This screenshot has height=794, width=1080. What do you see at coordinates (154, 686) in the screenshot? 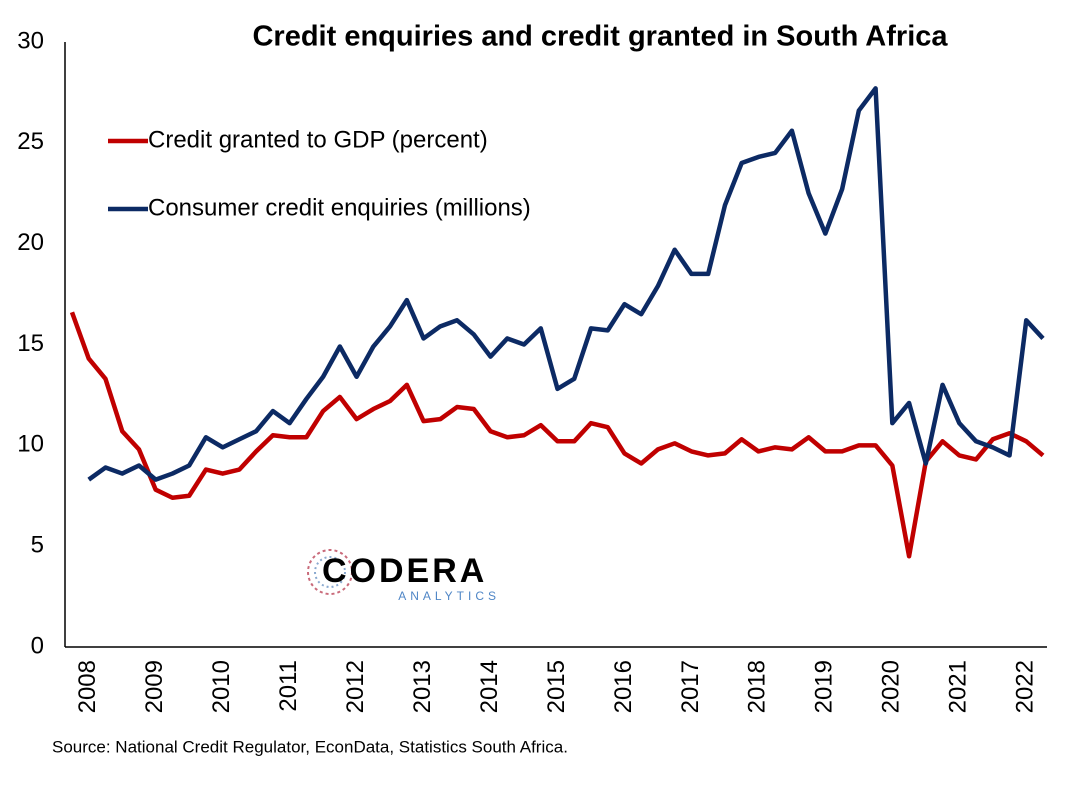
I see `x-tick-label: 2009` at bounding box center [154, 686].